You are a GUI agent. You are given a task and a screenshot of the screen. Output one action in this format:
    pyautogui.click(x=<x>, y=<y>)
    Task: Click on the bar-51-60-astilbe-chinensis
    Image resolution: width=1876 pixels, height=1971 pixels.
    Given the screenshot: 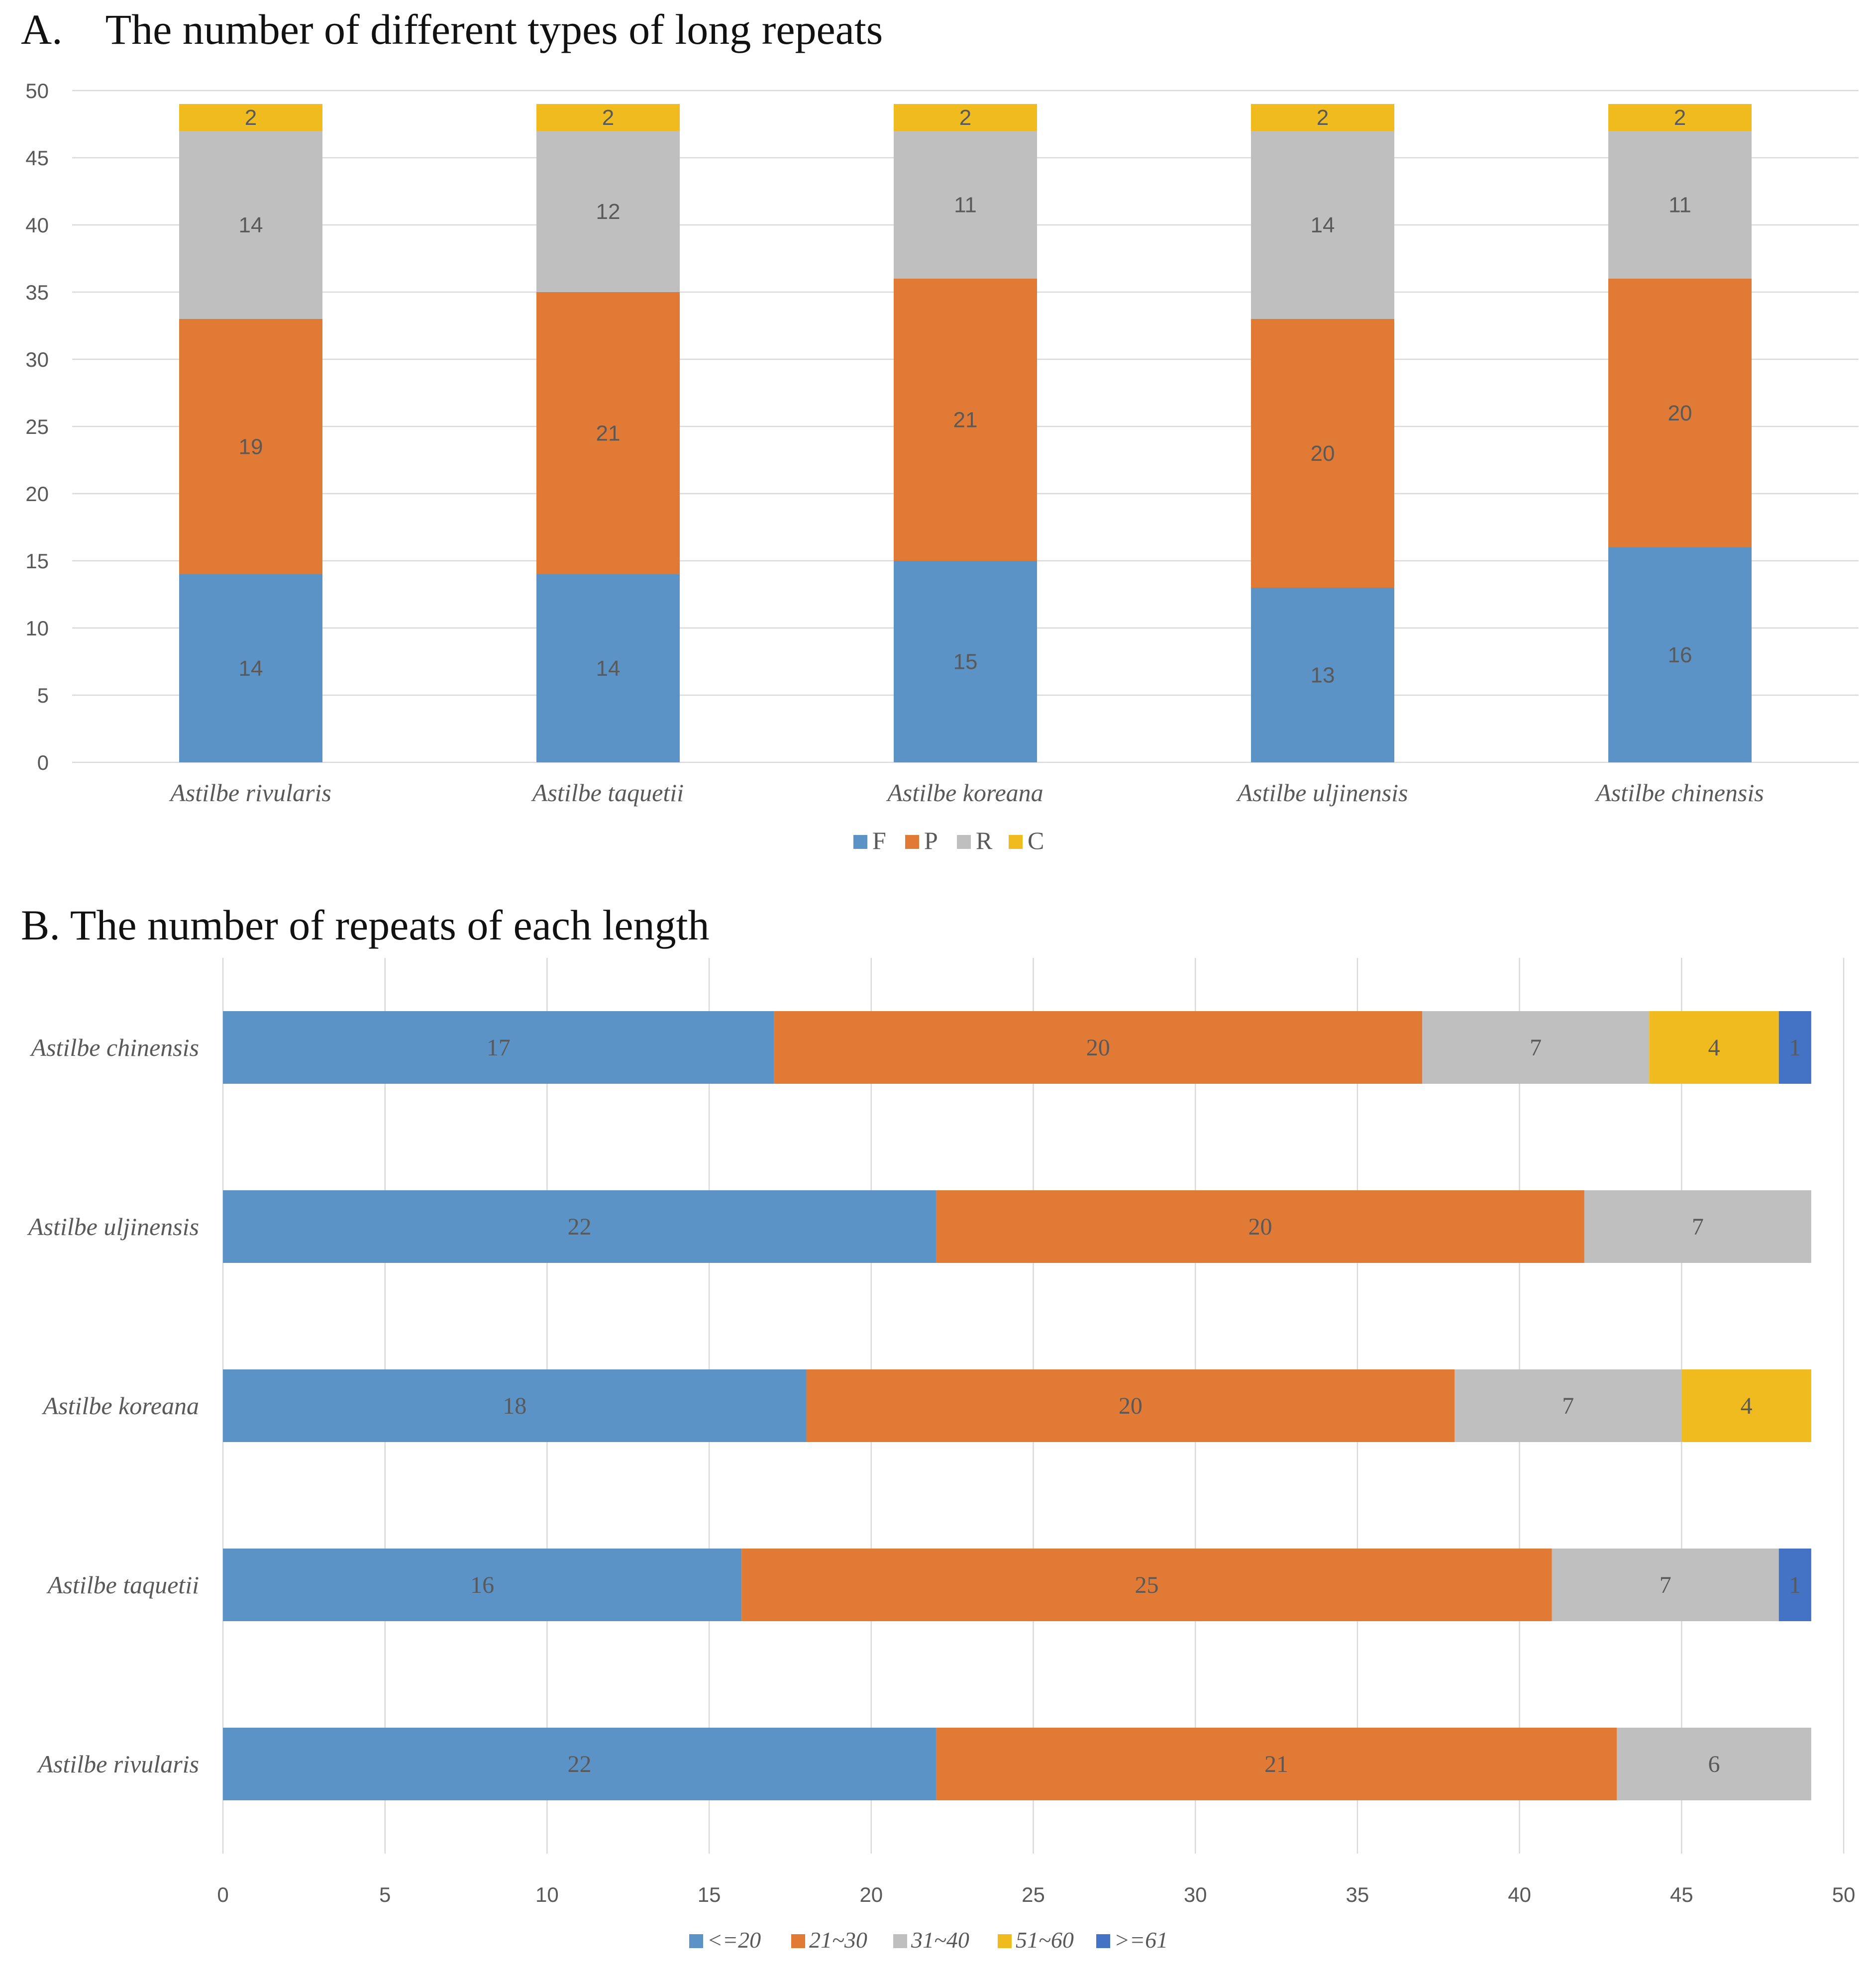 What is the action you would take?
    pyautogui.click(x=1714, y=1047)
    